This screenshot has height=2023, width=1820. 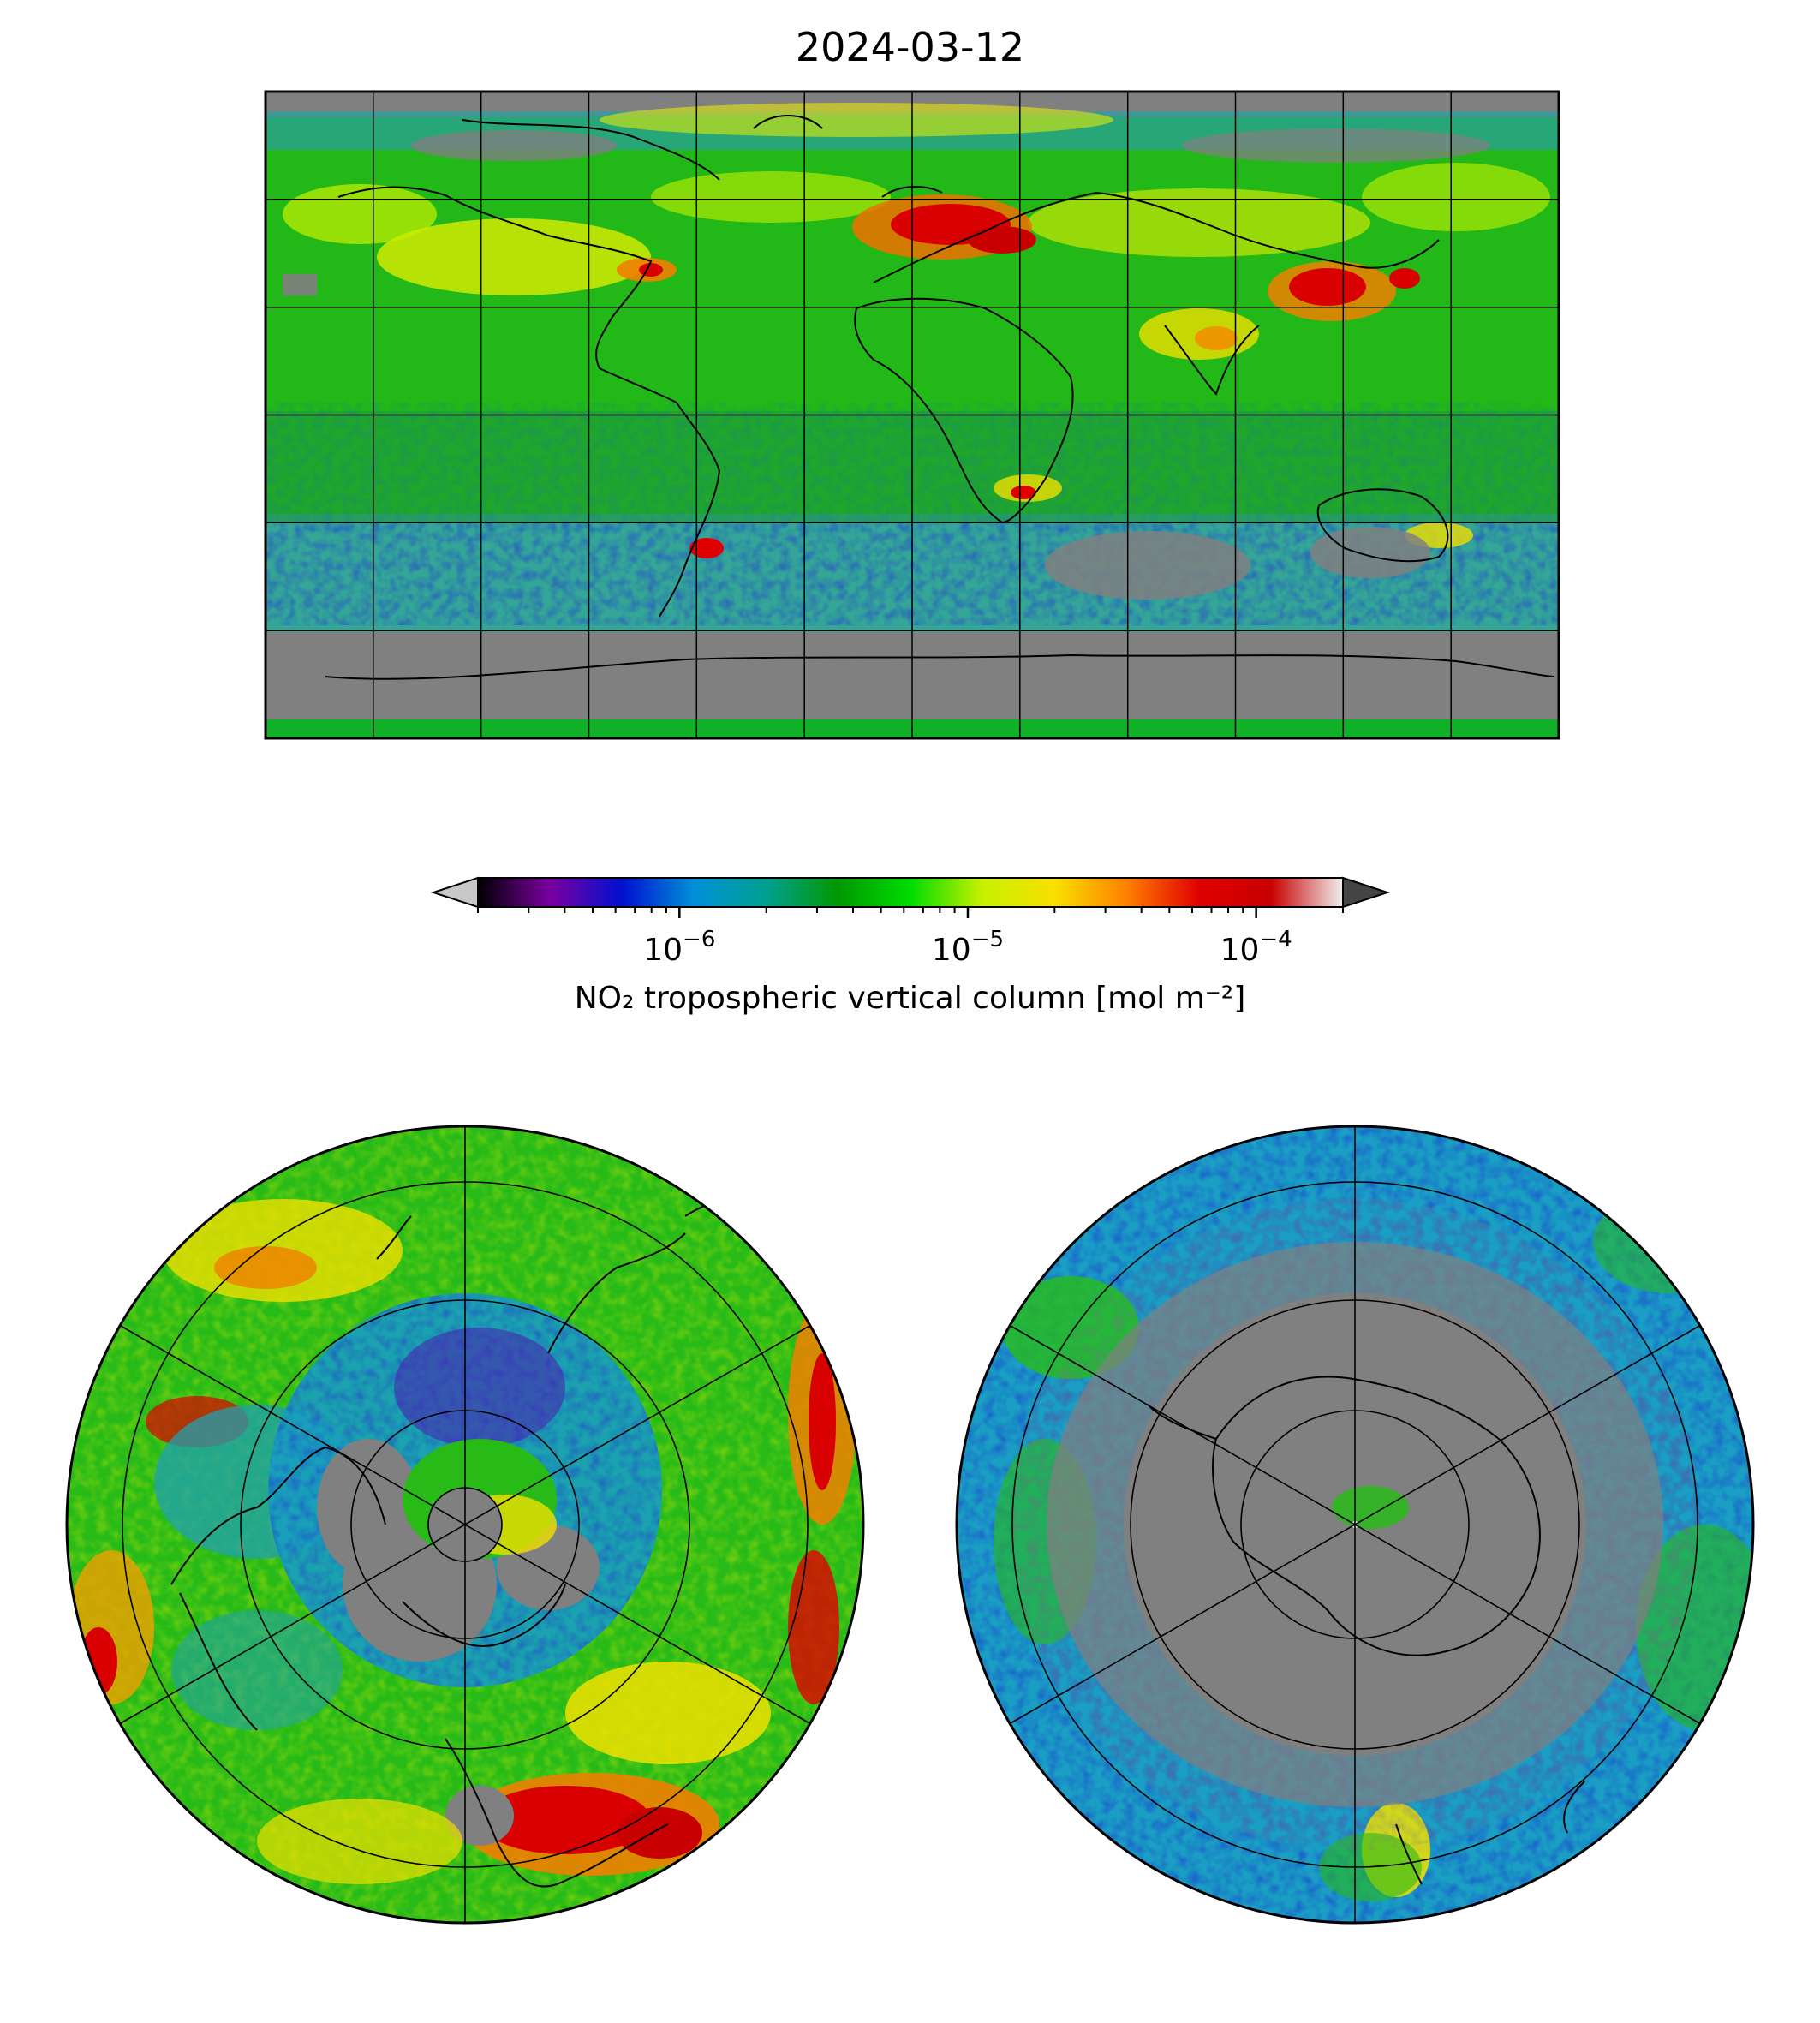 I want to click on colorbar-ticks: 10⁻⁶ 10⁻⁵ 10⁻⁴, so click(x=911, y=937).